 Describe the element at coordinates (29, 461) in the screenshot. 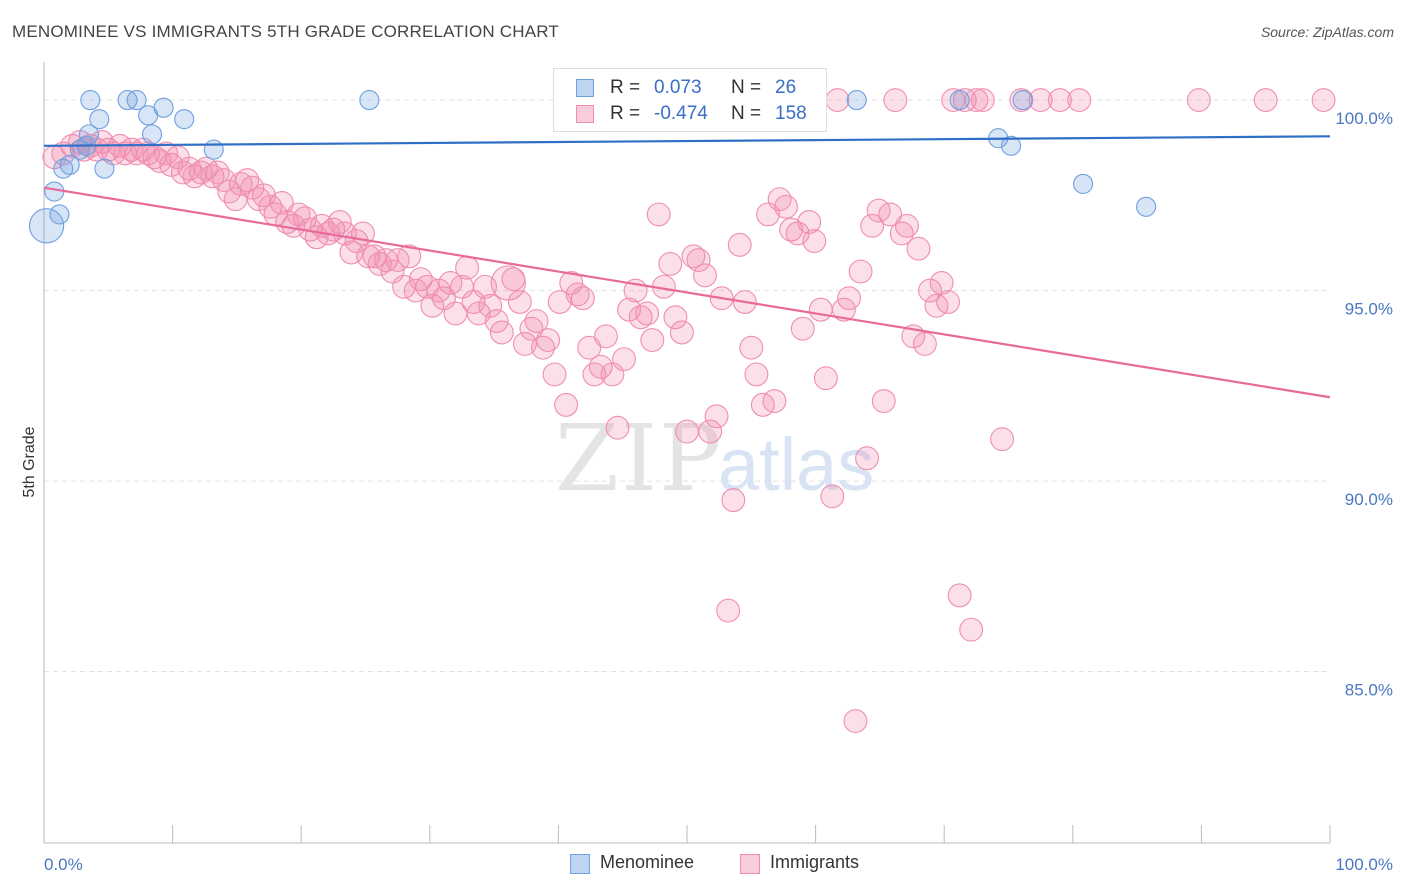

I see `y-axis-title: 5th Grade` at that location.